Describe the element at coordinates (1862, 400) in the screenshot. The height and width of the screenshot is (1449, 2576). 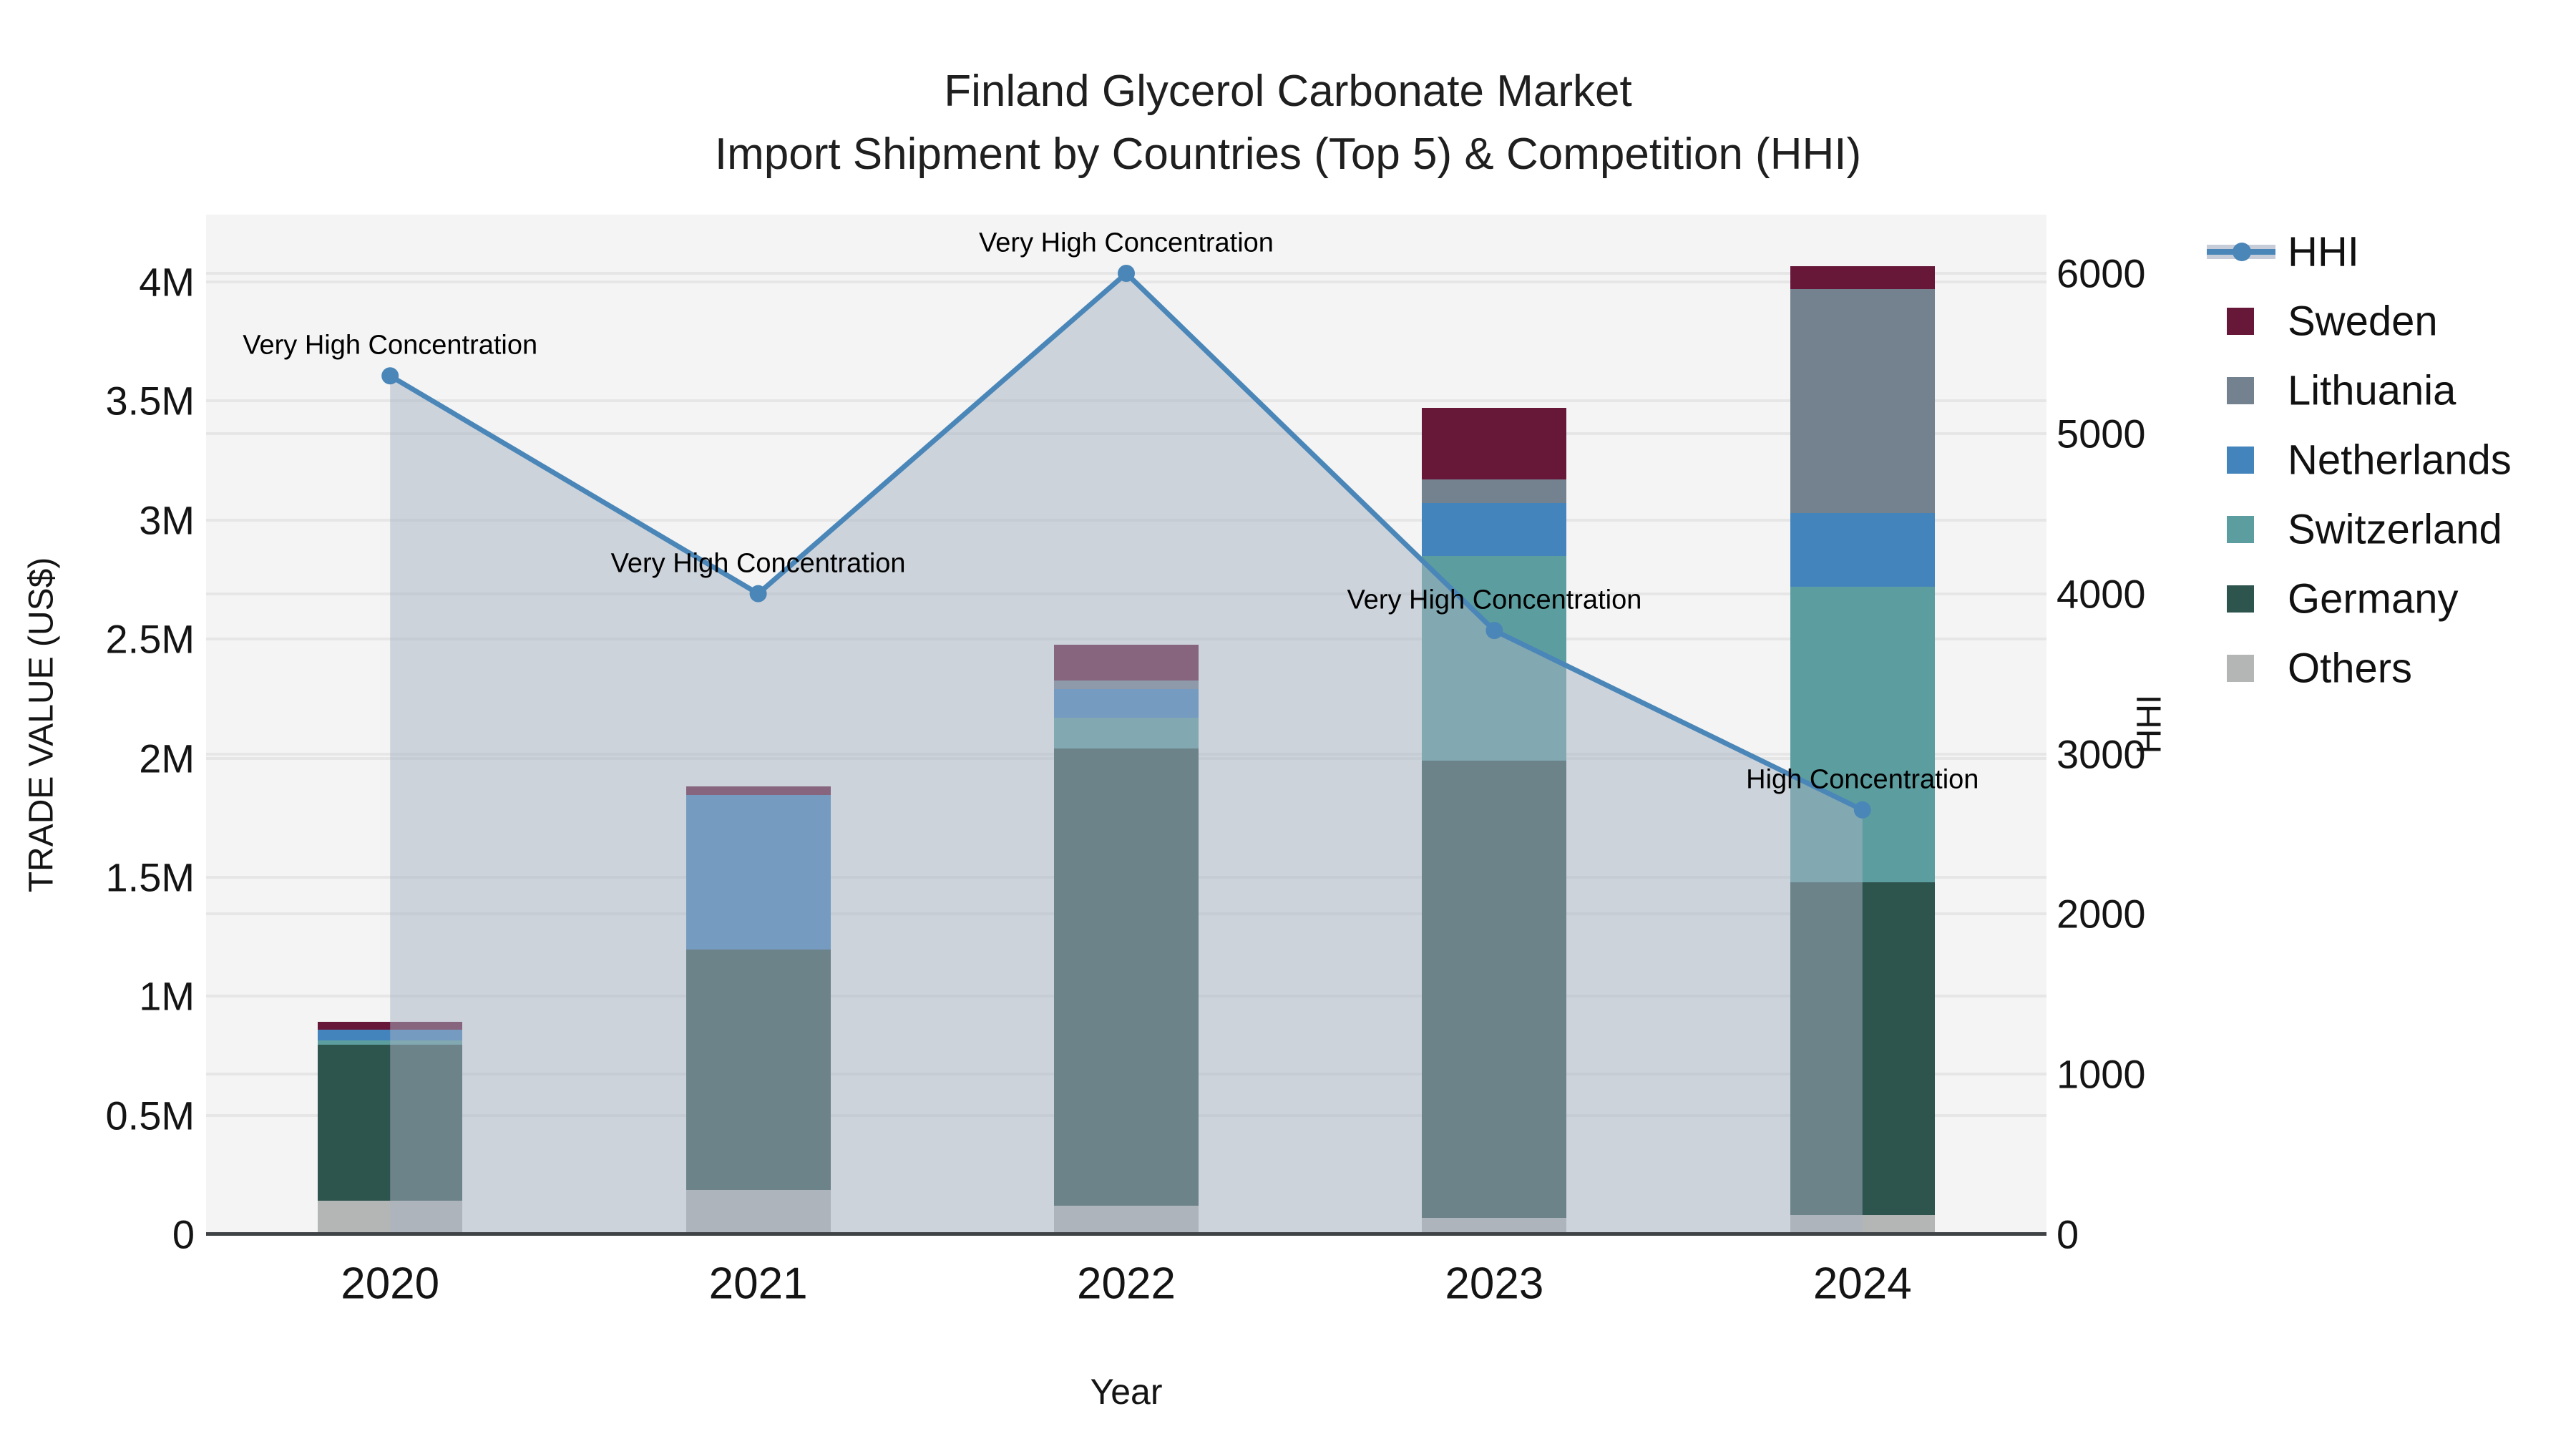
I see `bar-segment-lithuania-2024` at that location.